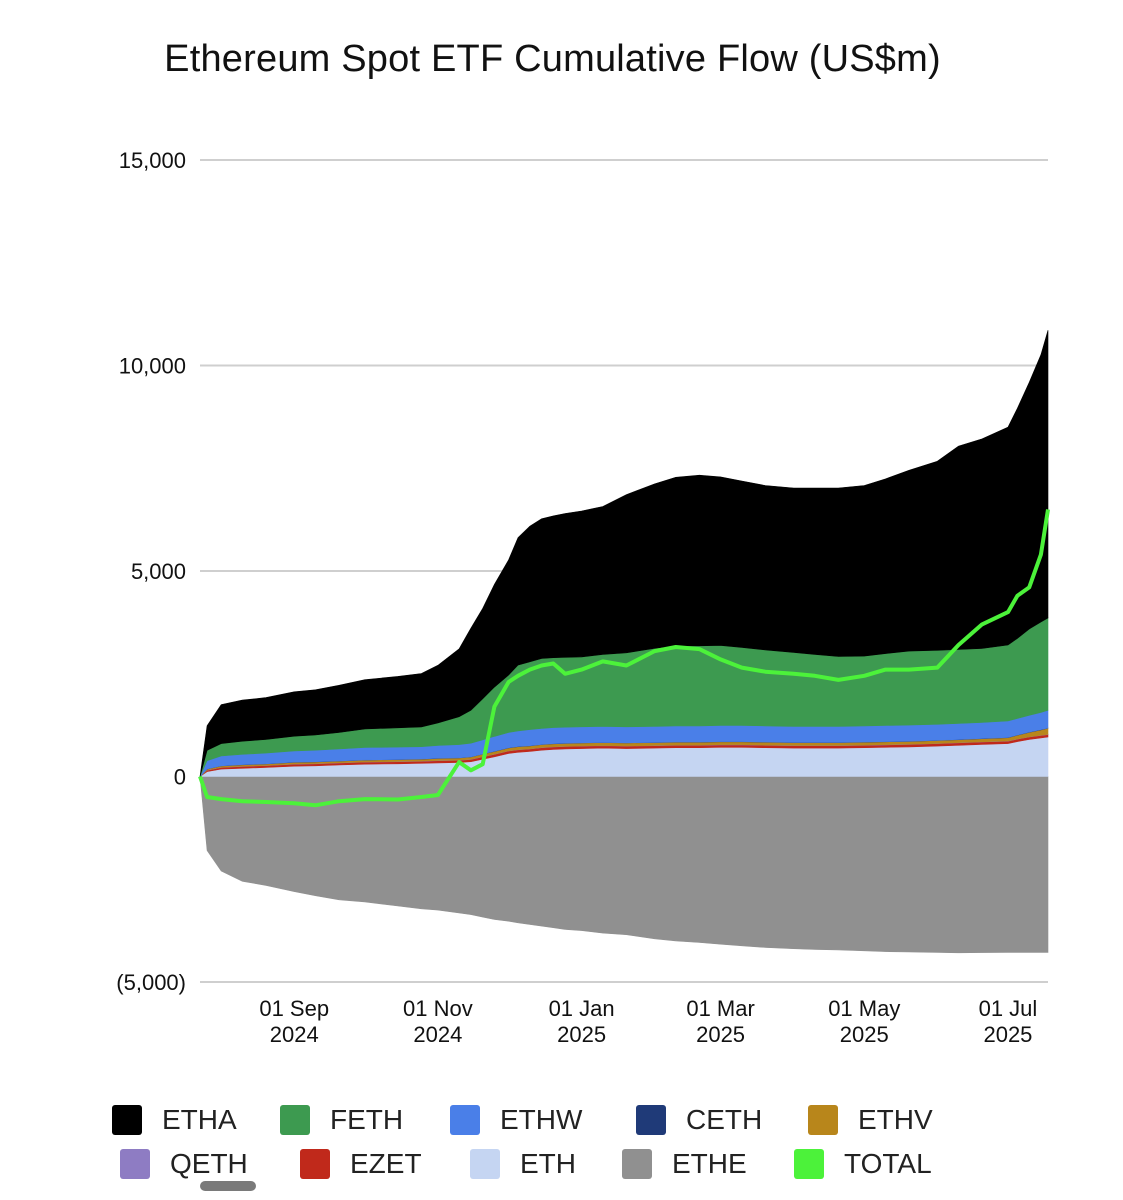  I want to click on legend-item-eth: ETH, so click(546, 1164).